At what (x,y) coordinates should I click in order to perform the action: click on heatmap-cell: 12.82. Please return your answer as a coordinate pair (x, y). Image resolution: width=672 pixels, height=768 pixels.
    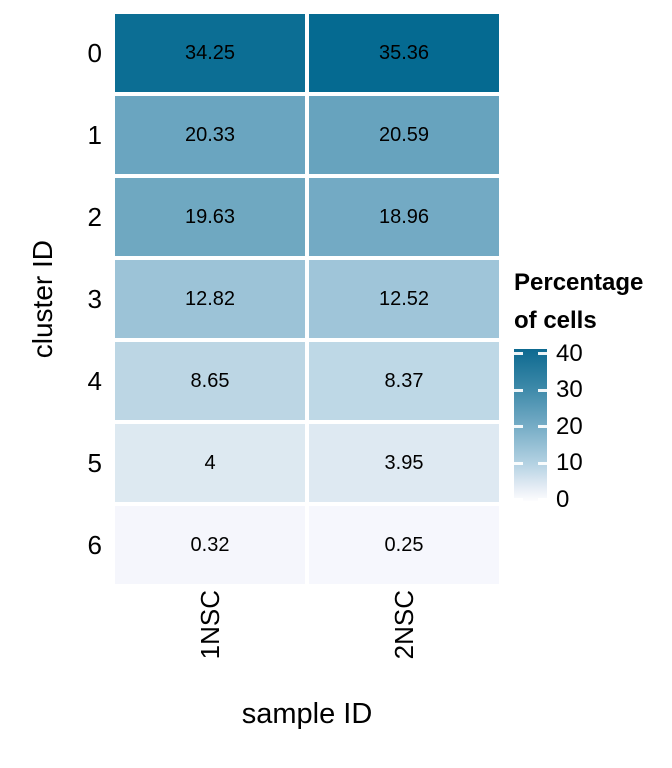
    Looking at the image, I should click on (210, 299).